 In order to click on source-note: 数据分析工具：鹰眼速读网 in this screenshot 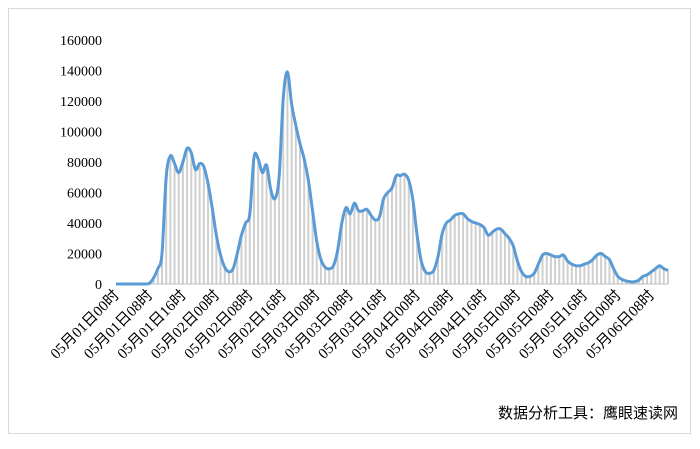, I will do `click(588, 413)`.